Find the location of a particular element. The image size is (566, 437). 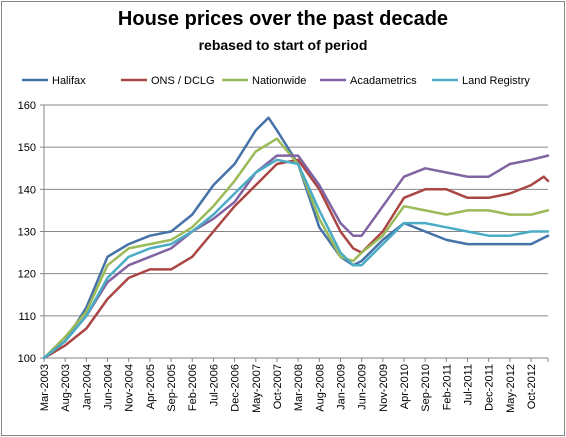

x-tick-label: Jun-2009 is located at coordinates (363, 387).